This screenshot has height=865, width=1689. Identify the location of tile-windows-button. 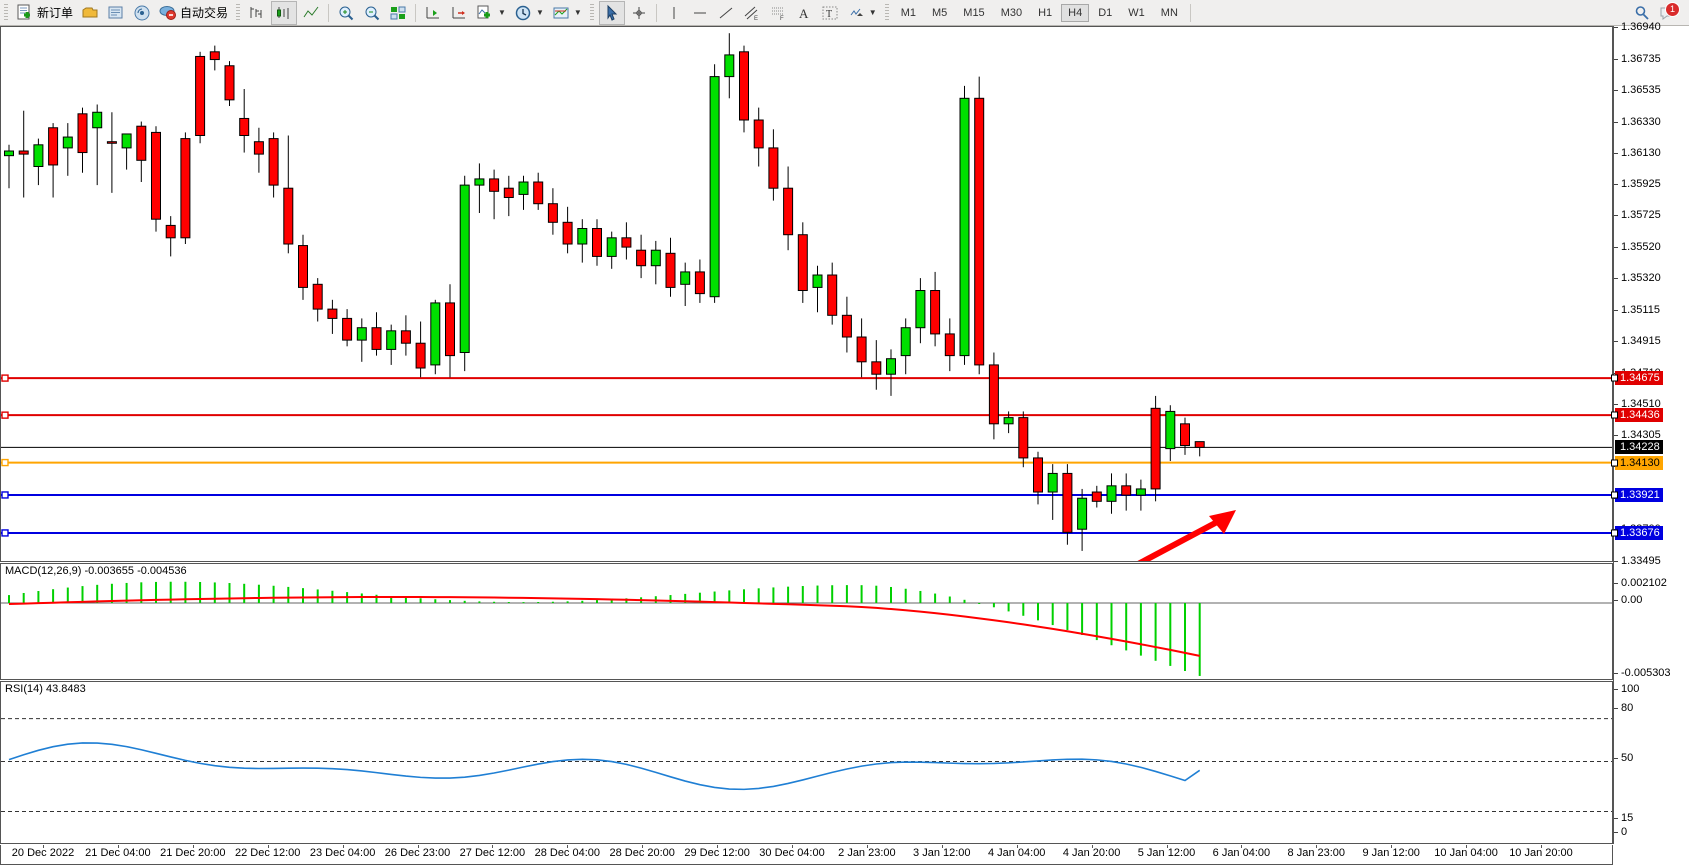
(398, 13).